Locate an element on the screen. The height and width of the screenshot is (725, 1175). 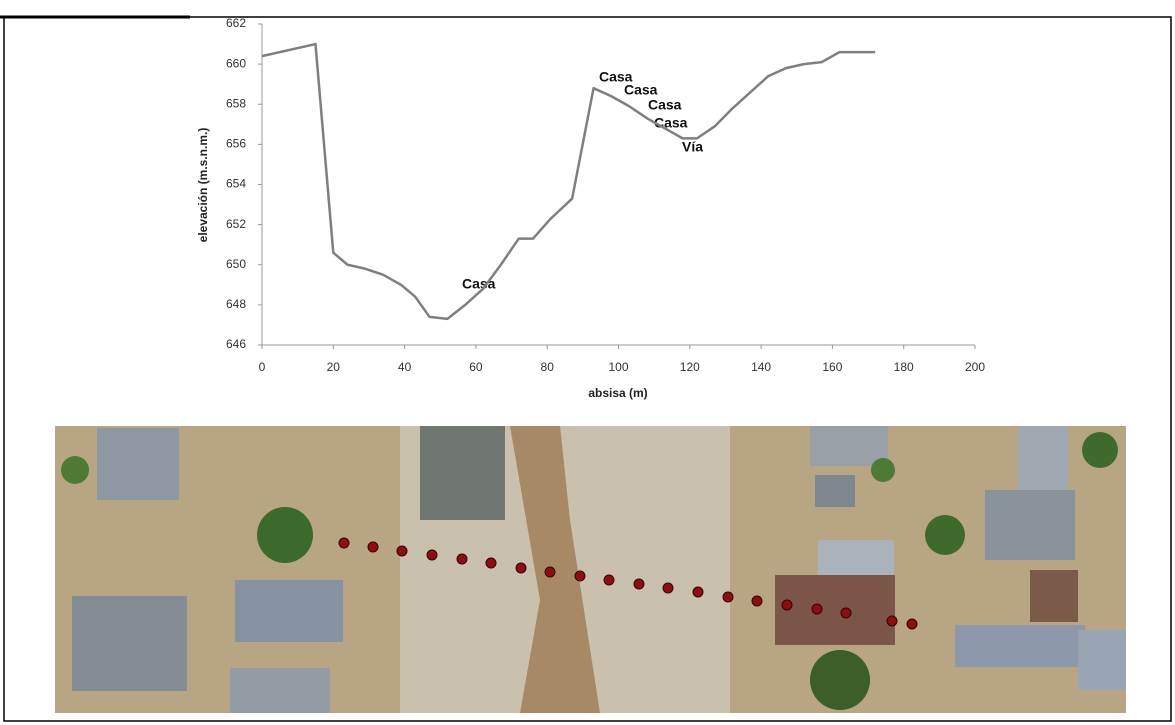
y-tick-label: 656 is located at coordinates (236, 144).